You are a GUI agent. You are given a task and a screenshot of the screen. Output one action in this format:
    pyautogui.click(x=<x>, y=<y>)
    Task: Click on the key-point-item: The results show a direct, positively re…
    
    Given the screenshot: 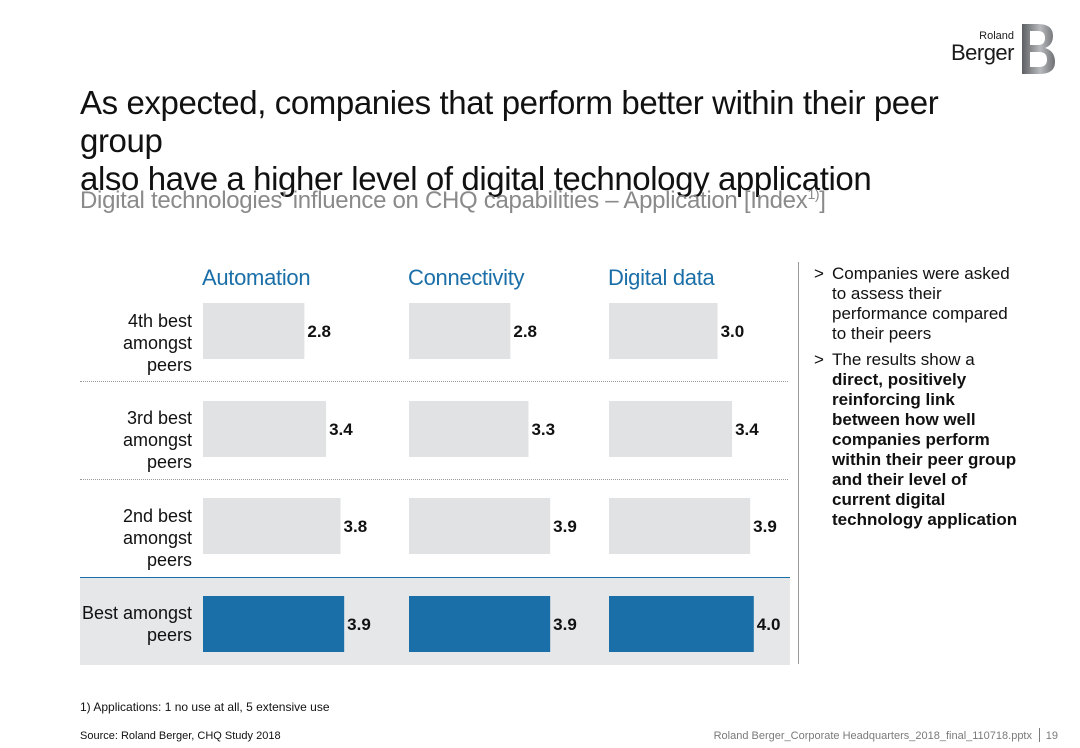 What is the action you would take?
    pyautogui.click(x=919, y=440)
    